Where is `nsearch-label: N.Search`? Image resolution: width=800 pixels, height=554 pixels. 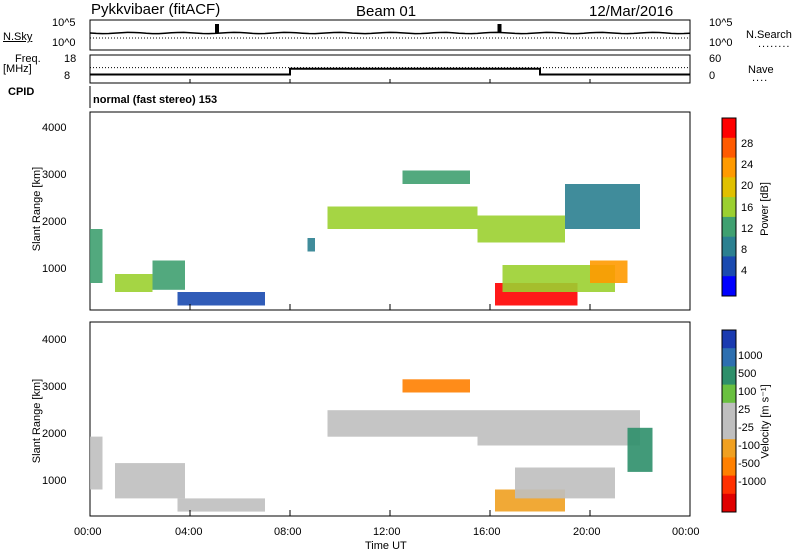
nsearch-label: N.Search is located at coordinates (769, 35).